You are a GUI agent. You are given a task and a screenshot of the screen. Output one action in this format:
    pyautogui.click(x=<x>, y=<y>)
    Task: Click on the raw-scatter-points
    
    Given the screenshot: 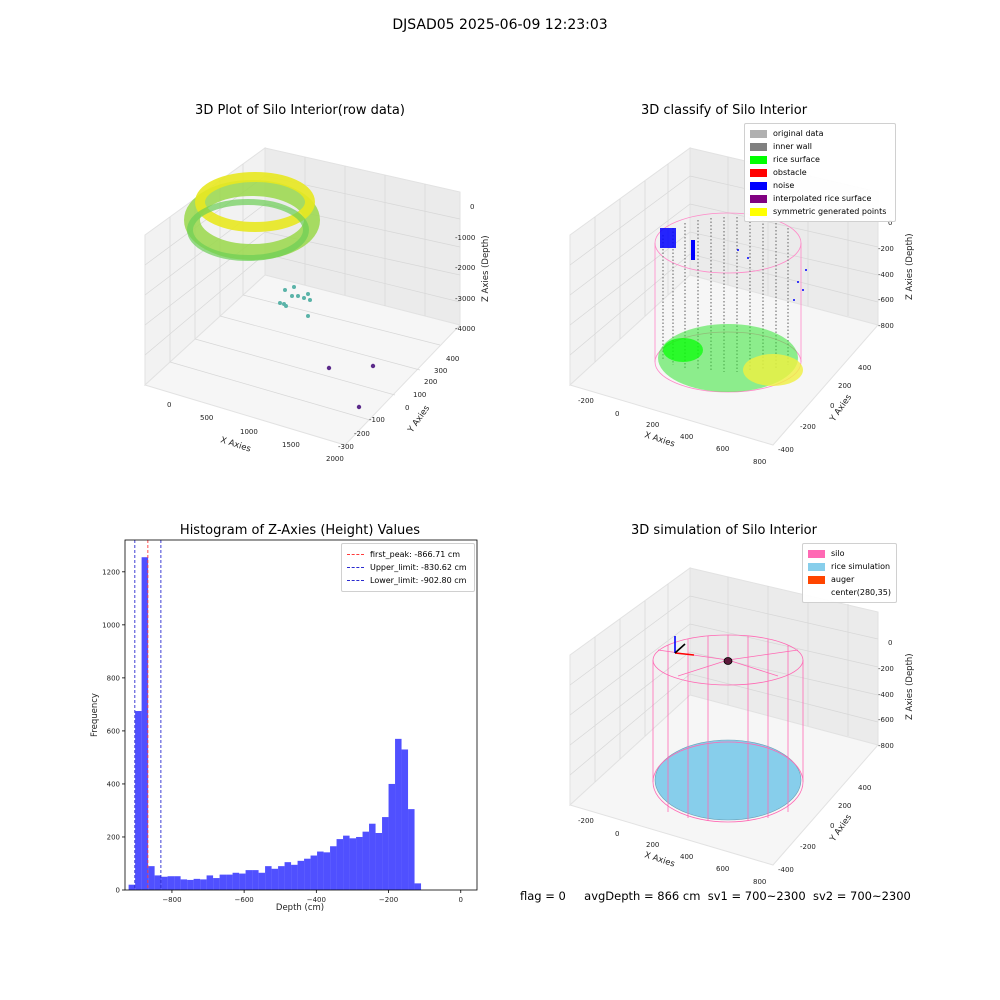 What is the action you would take?
    pyautogui.click(x=295, y=301)
    